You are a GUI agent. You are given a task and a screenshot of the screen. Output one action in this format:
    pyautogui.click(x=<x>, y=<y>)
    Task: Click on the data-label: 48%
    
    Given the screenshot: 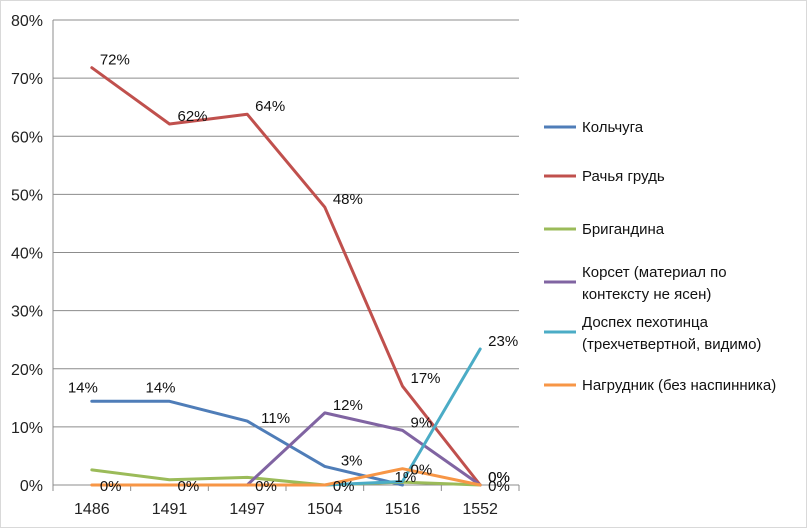 What is the action you would take?
    pyautogui.click(x=348, y=199)
    